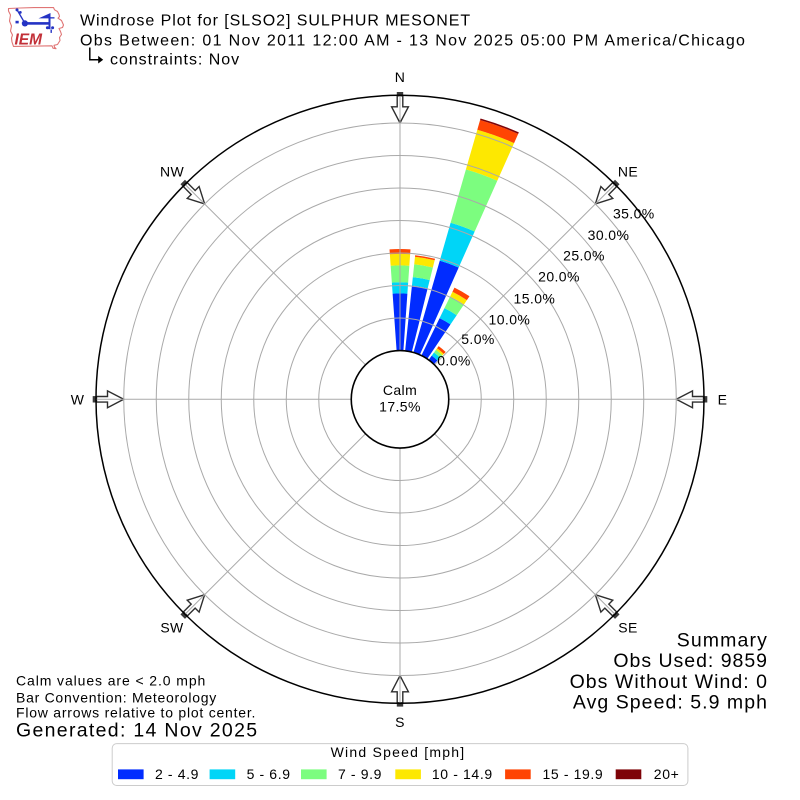 This screenshot has height=800, width=800. Describe the element at coordinates (137, 731) in the screenshot. I see `svg-text: Generated: 14 Nov 2025` at that location.